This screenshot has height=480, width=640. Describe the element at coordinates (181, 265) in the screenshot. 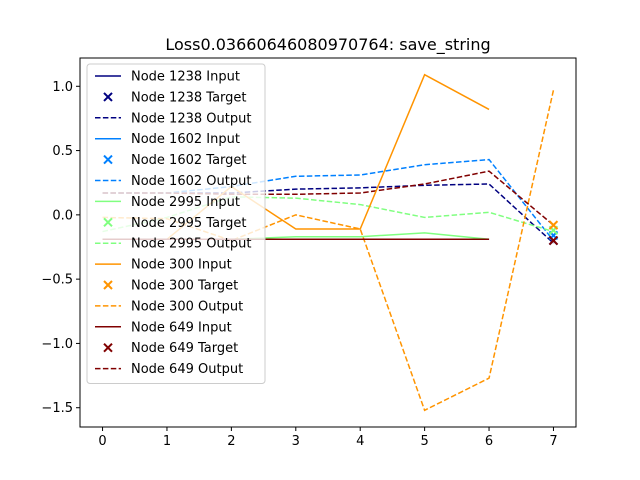

I see `legend-label: Node 300 Input` at that location.